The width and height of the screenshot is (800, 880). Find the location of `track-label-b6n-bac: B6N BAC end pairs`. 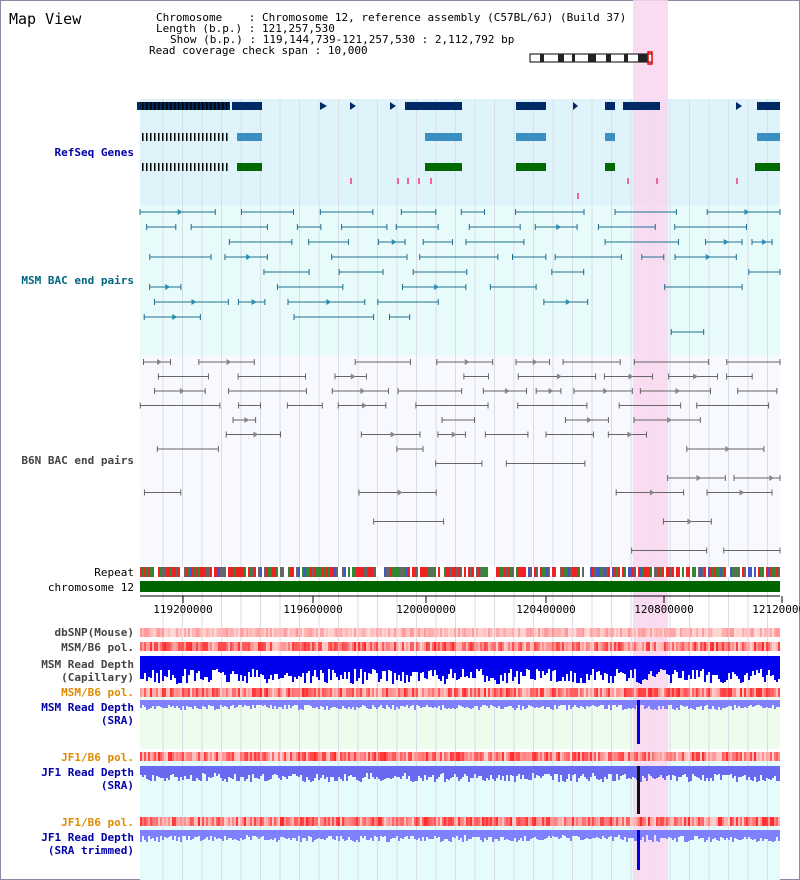

track-label-b6n-bac: B6N BAC end pairs is located at coordinates (77, 460).